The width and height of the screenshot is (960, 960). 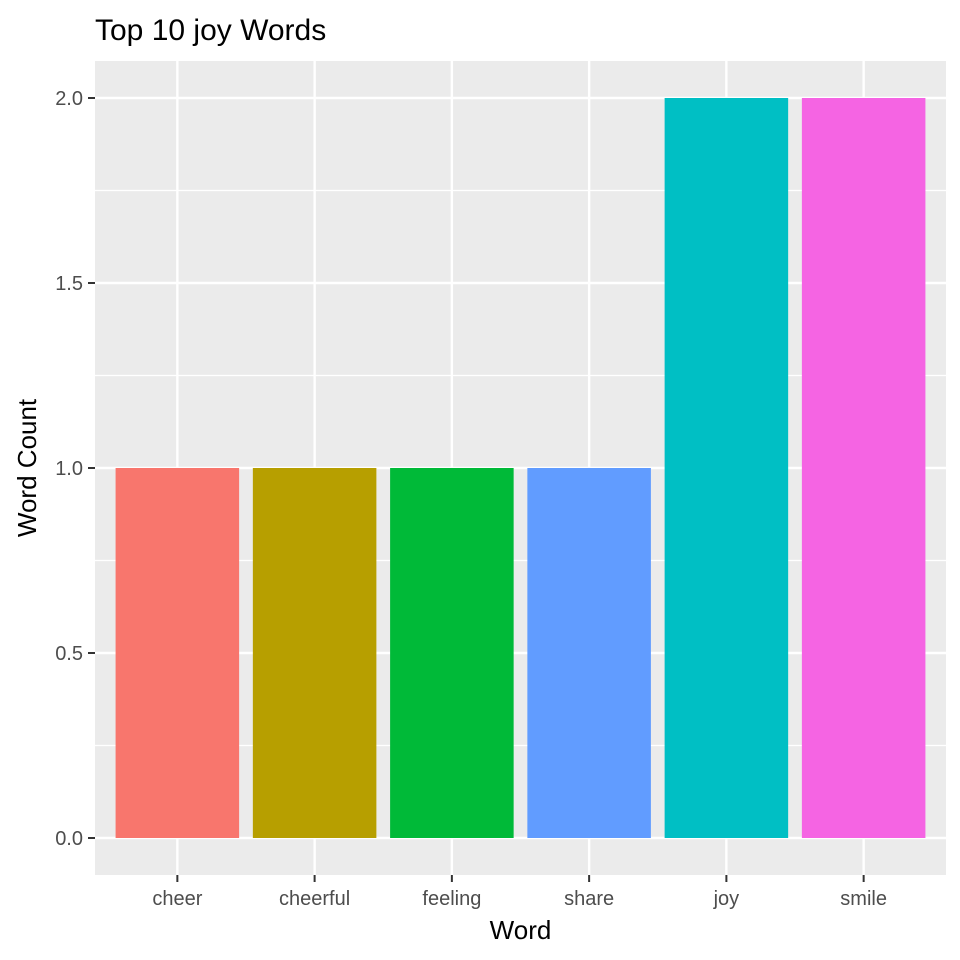 What do you see at coordinates (519, 892) in the screenshot?
I see `x-axis: cheer cheerful feeling share joy smile` at bounding box center [519, 892].